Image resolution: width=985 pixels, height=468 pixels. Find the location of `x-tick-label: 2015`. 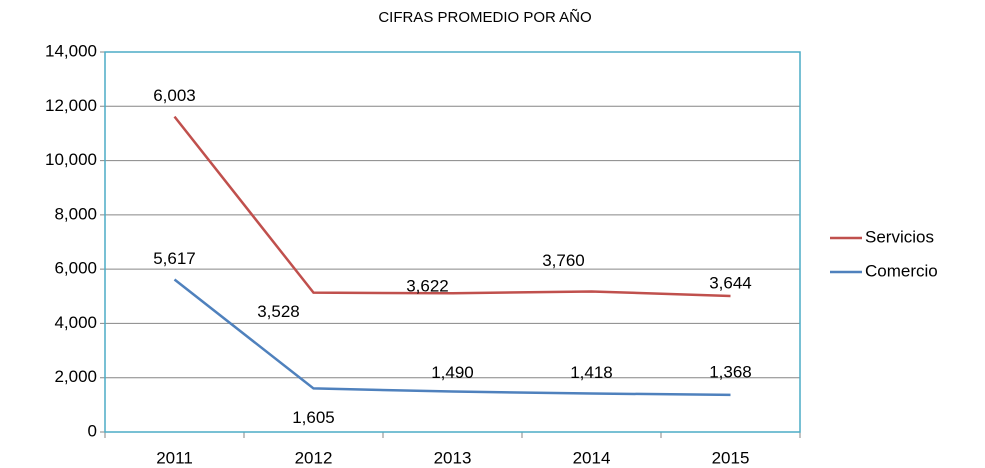

x-tick-label: 2015 is located at coordinates (731, 457).